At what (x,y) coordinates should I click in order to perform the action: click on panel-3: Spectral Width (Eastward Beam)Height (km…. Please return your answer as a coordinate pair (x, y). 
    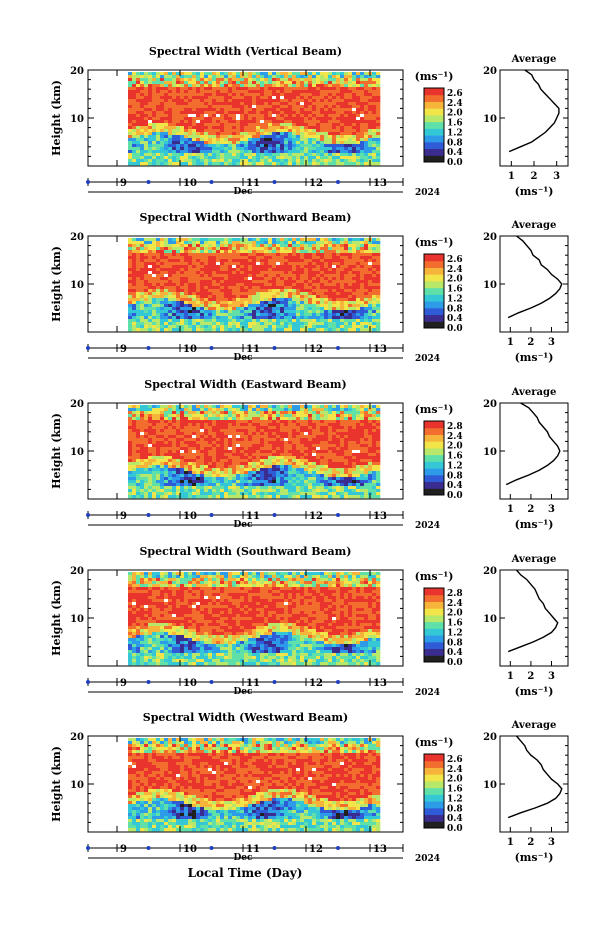
    Looking at the image, I should click on (309, 454).